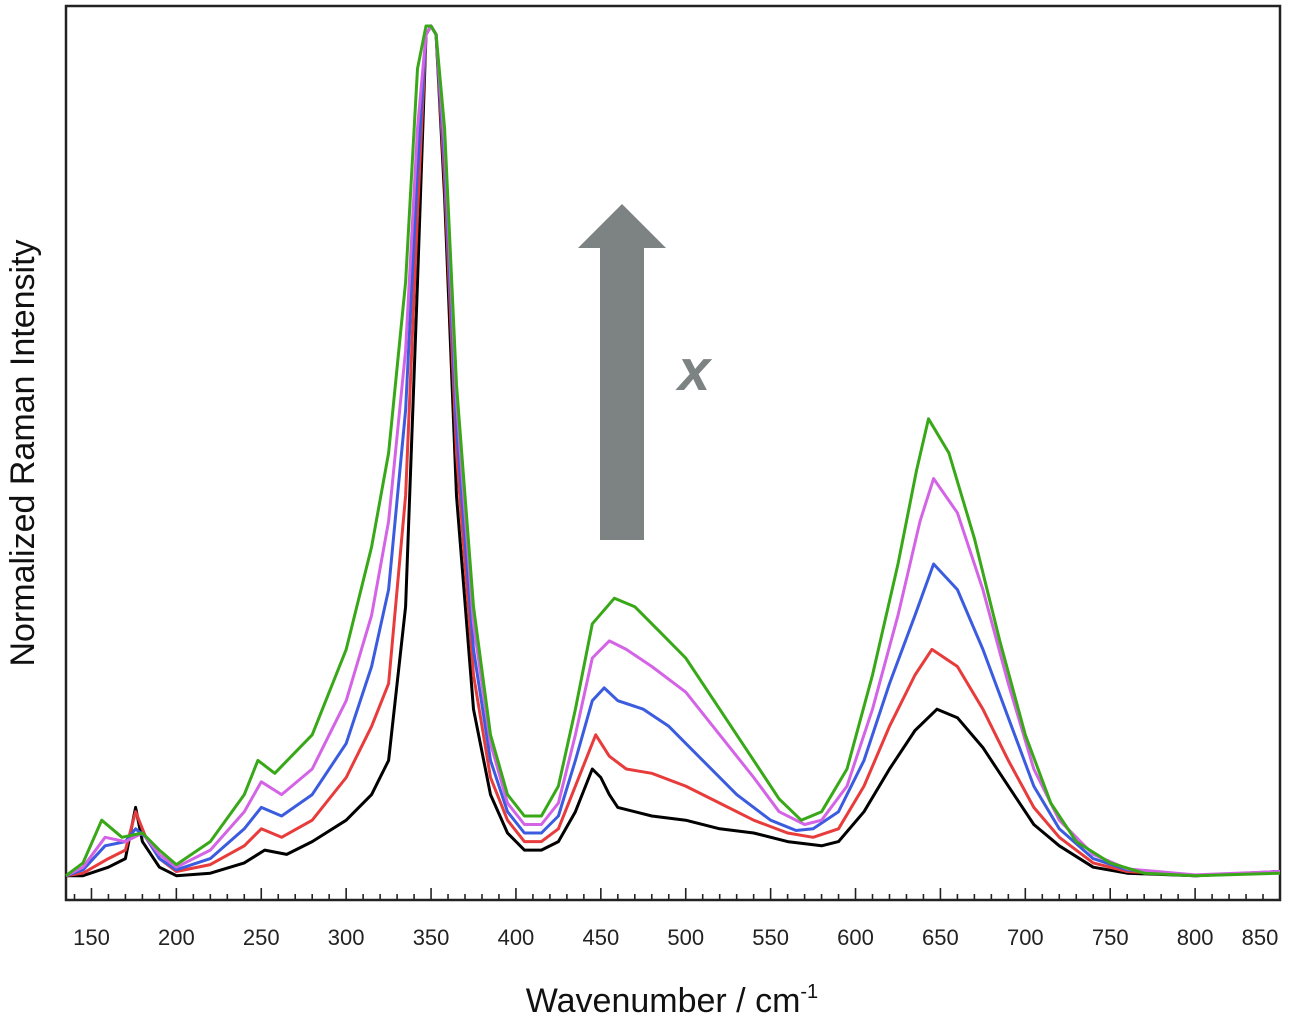 The height and width of the screenshot is (1020, 1305). I want to click on x-tick-label: 300, so click(346, 937).